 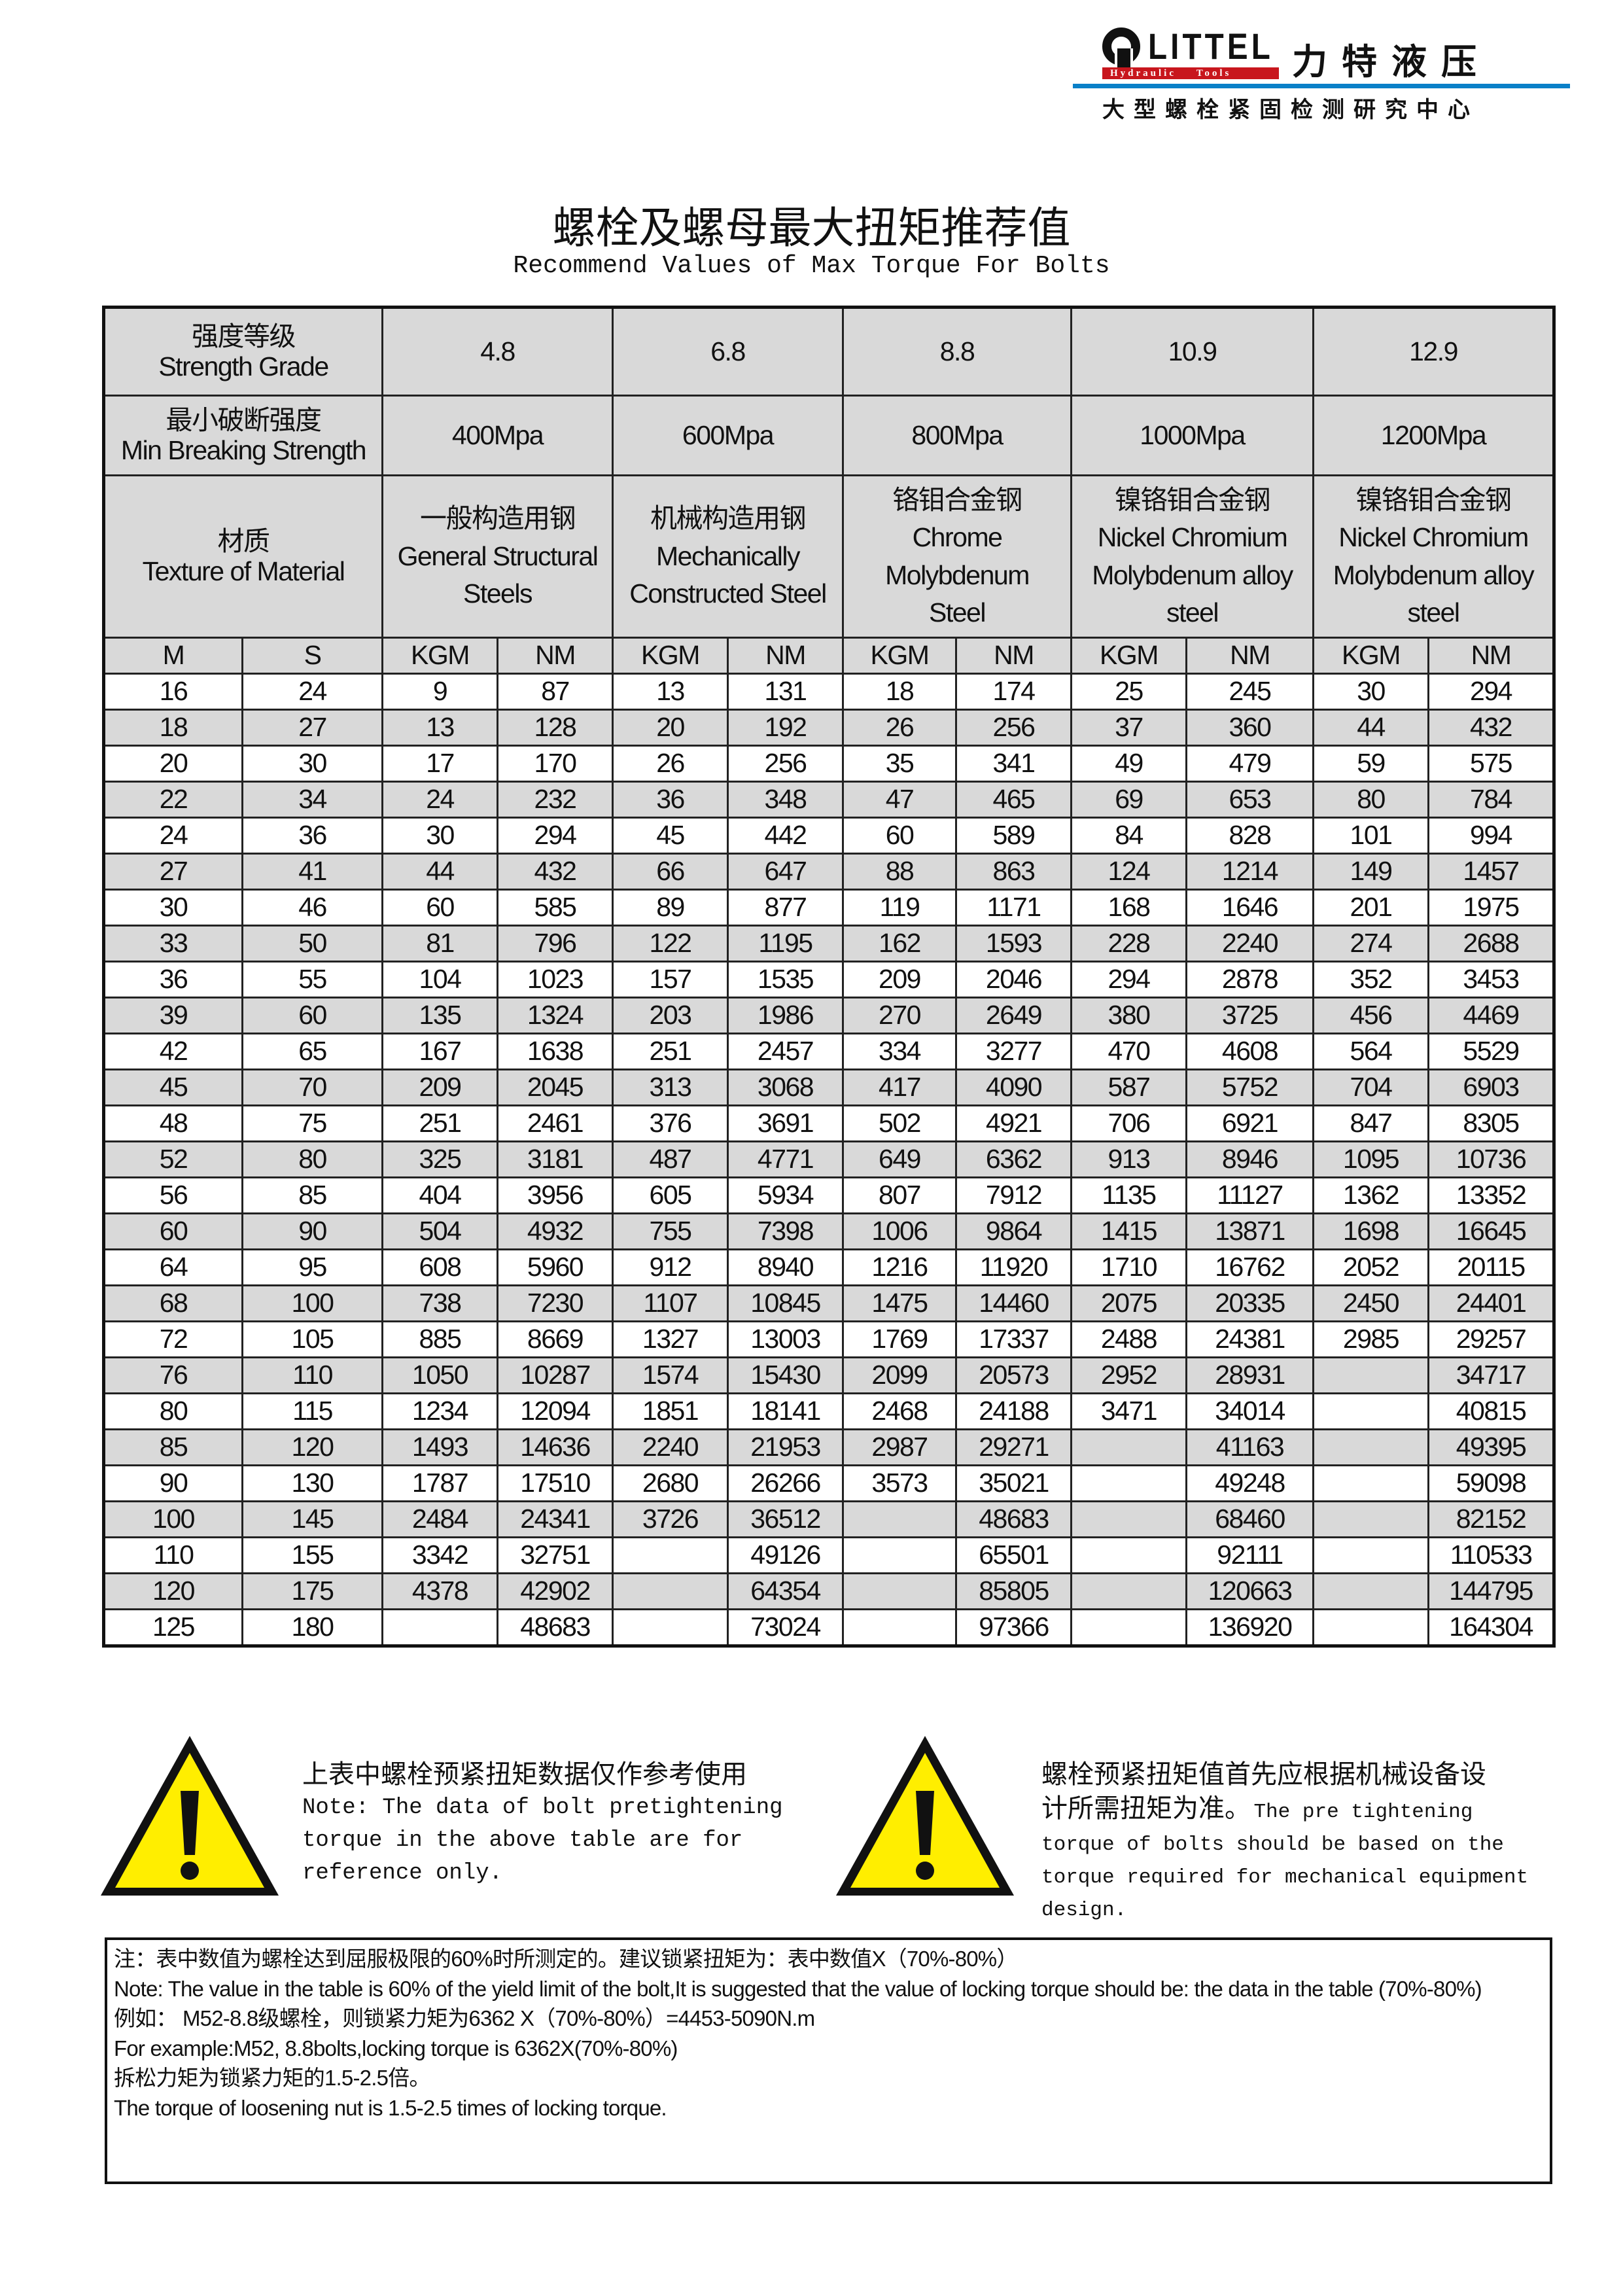 I want to click on table-cell: 1475, so click(x=900, y=1303).